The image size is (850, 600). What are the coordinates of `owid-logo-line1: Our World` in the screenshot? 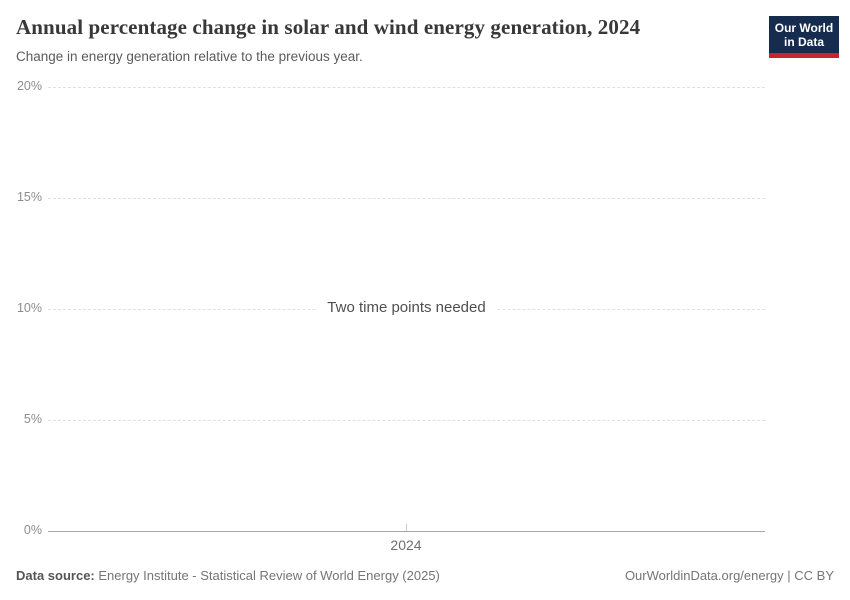 It's located at (804, 28).